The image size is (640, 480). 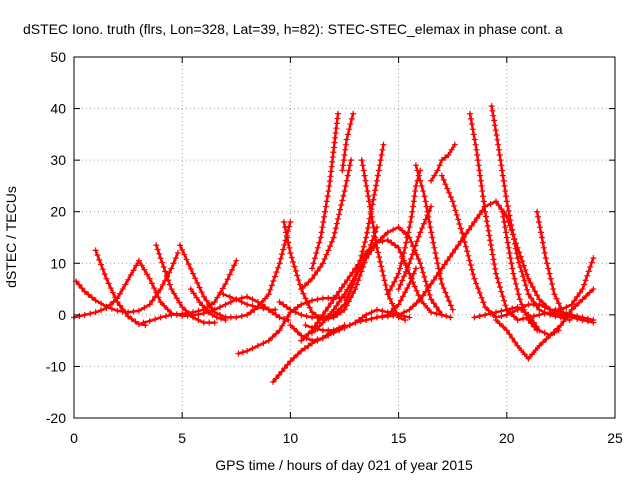 What do you see at coordinates (58, 263) in the screenshot?
I see `y-tick-label: 10` at bounding box center [58, 263].